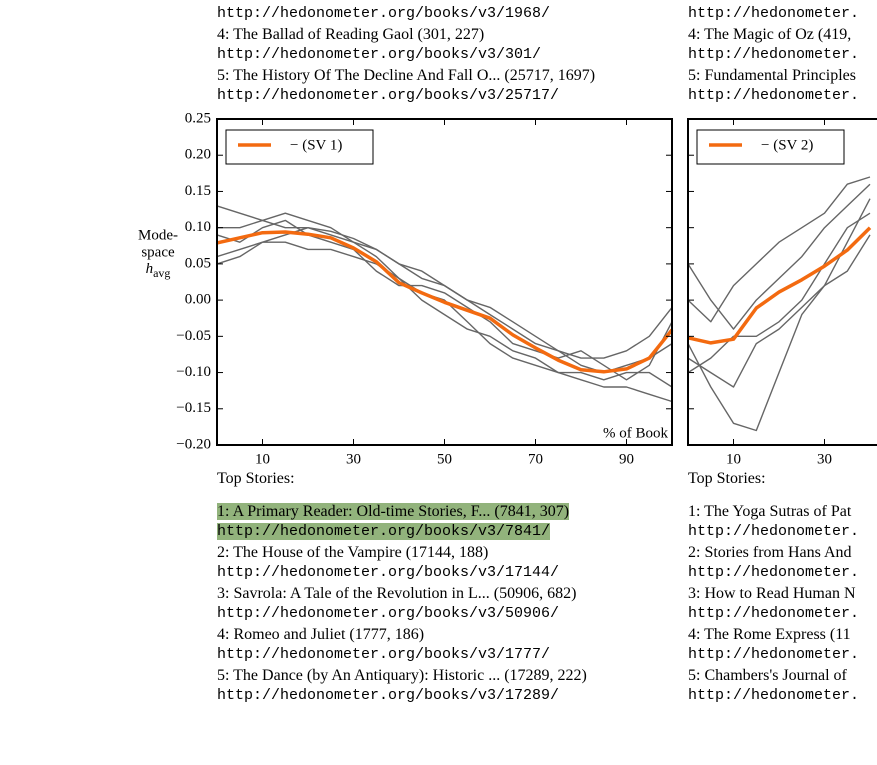 The image size is (877, 765). I want to click on story-url-text: http://hedonometer.org/books/v3/17289/, so click(388, 695).